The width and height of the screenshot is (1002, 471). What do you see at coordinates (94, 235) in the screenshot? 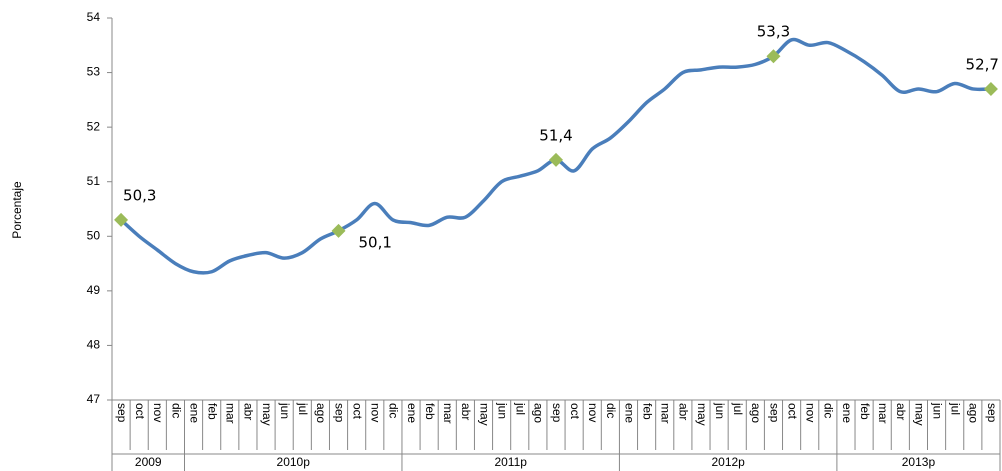
I see `y-tick-label: 50` at bounding box center [94, 235].